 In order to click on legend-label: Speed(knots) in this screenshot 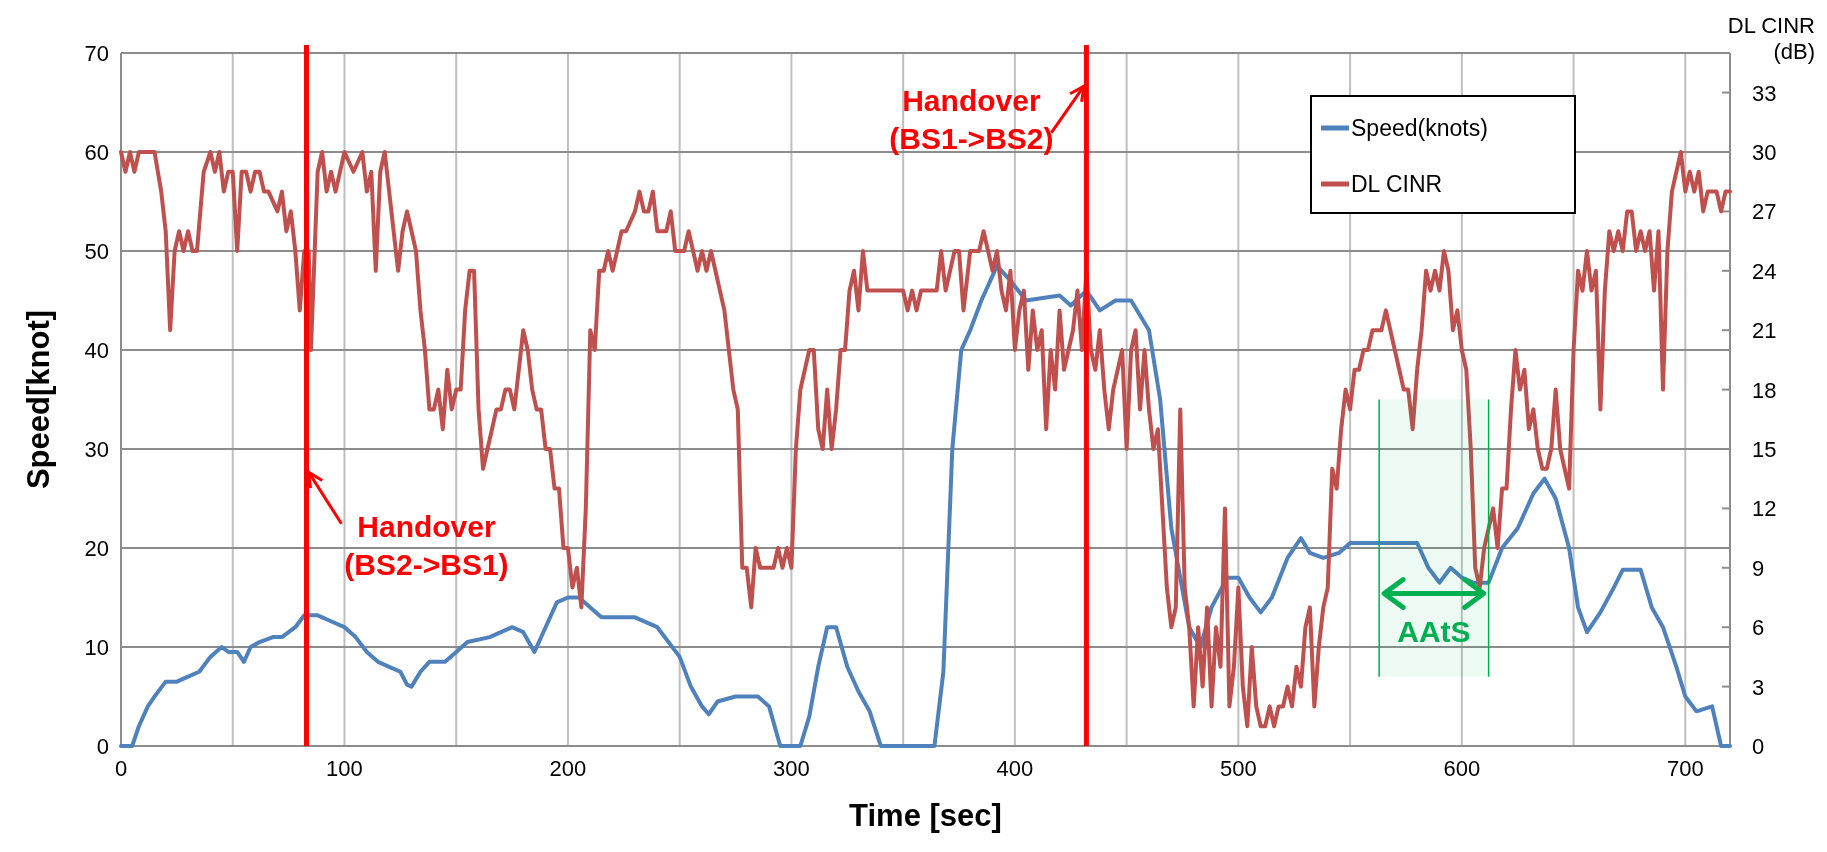, I will do `click(1419, 128)`.